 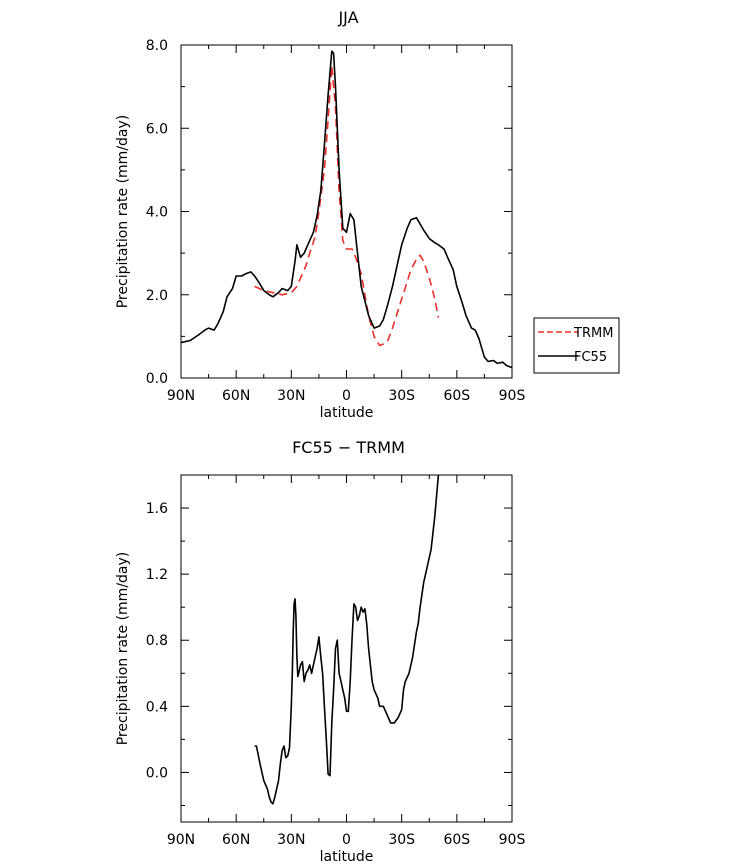 I want to click on y-tick-label: 0.8, so click(x=157, y=641).